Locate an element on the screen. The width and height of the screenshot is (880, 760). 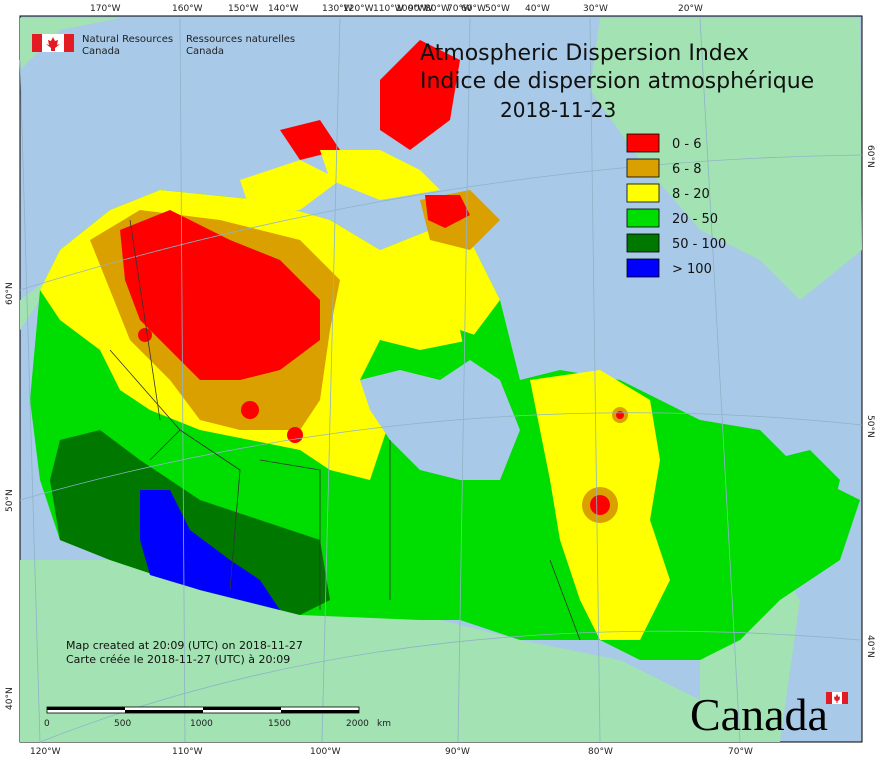
legend-item: > 100 is located at coordinates (669, 268).